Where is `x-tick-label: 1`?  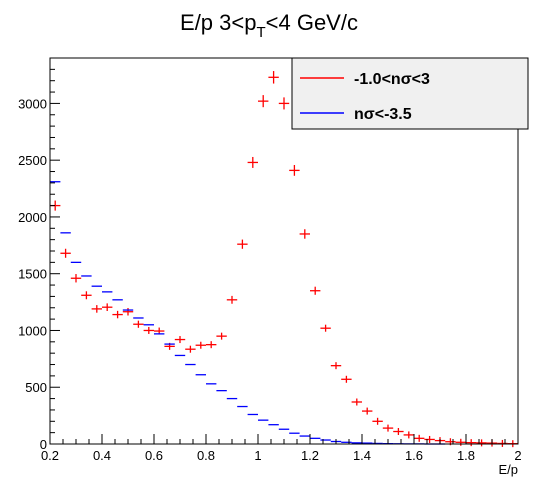 x-tick-label: 1 is located at coordinates (257, 455).